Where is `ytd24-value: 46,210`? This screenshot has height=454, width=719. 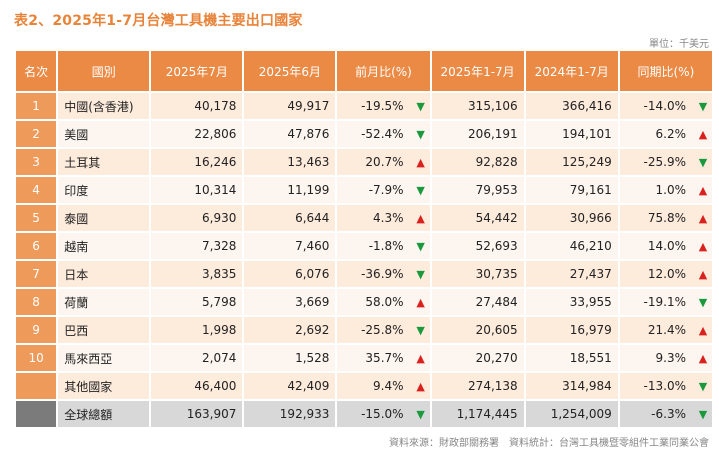 ytd24-value: 46,210 is located at coordinates (571, 246).